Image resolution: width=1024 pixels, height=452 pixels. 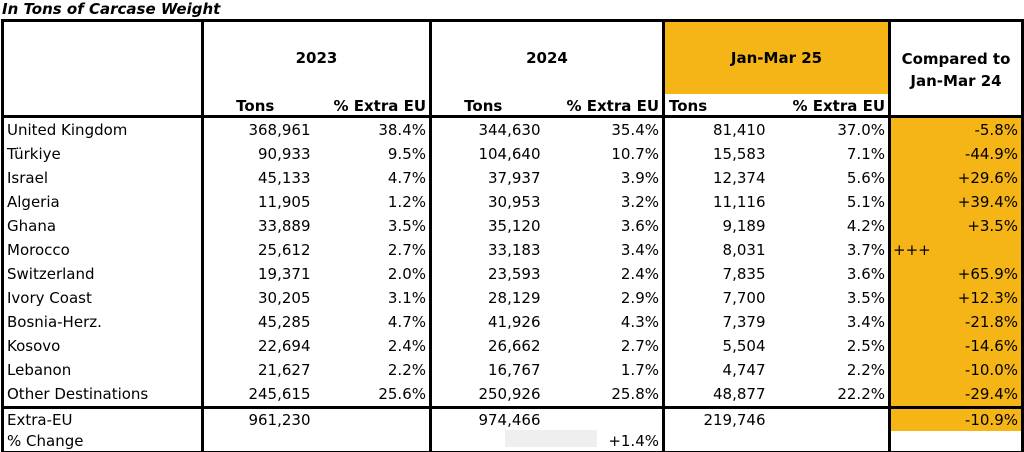 I want to click on cell-jm25-pct: 3.4%, so click(x=830, y=322).